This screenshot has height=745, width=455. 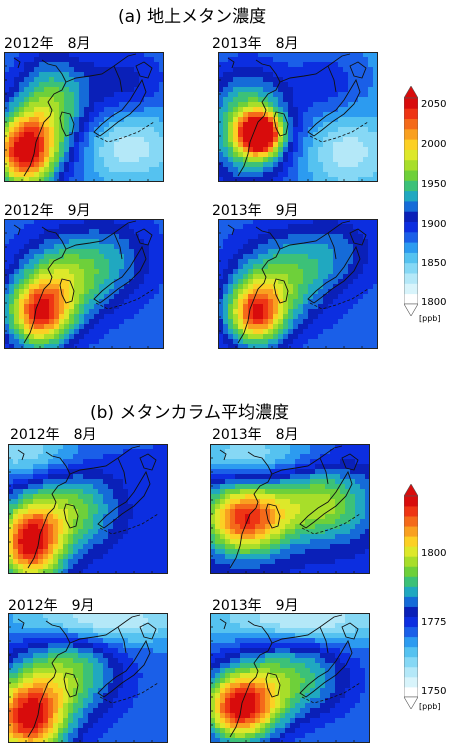 I want to click on map-a-2013-08-frame, so click(x=298, y=117).